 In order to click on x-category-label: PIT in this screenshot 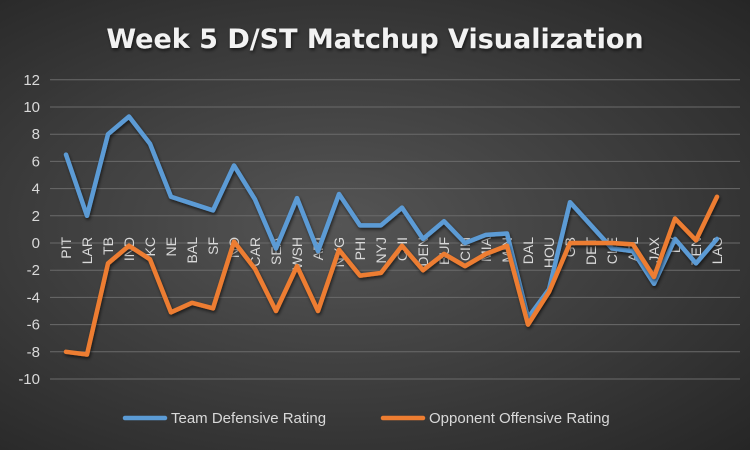, I will do `click(66, 248)`.